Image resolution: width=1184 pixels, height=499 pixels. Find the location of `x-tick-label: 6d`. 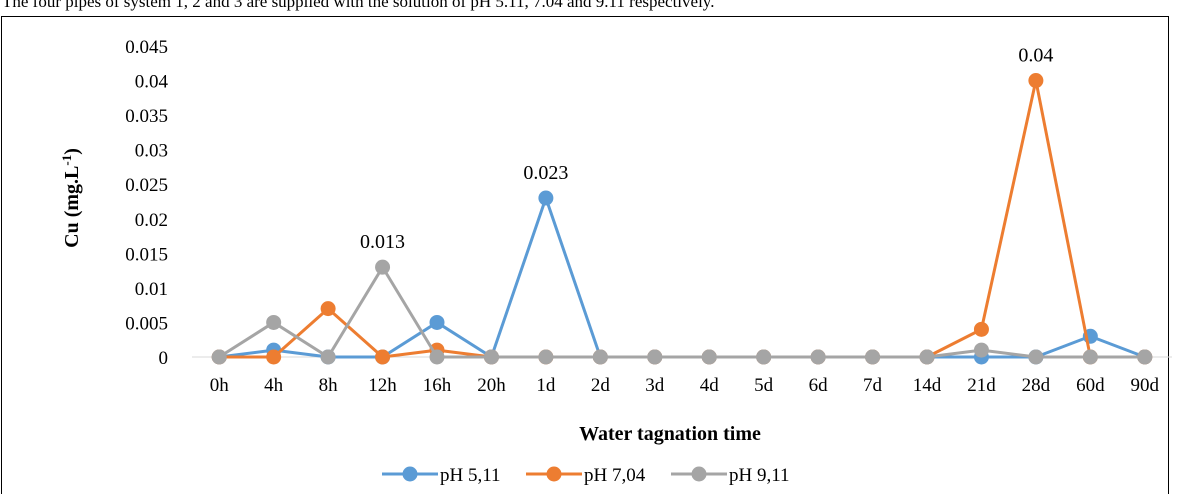

x-tick-label: 6d is located at coordinates (819, 385).